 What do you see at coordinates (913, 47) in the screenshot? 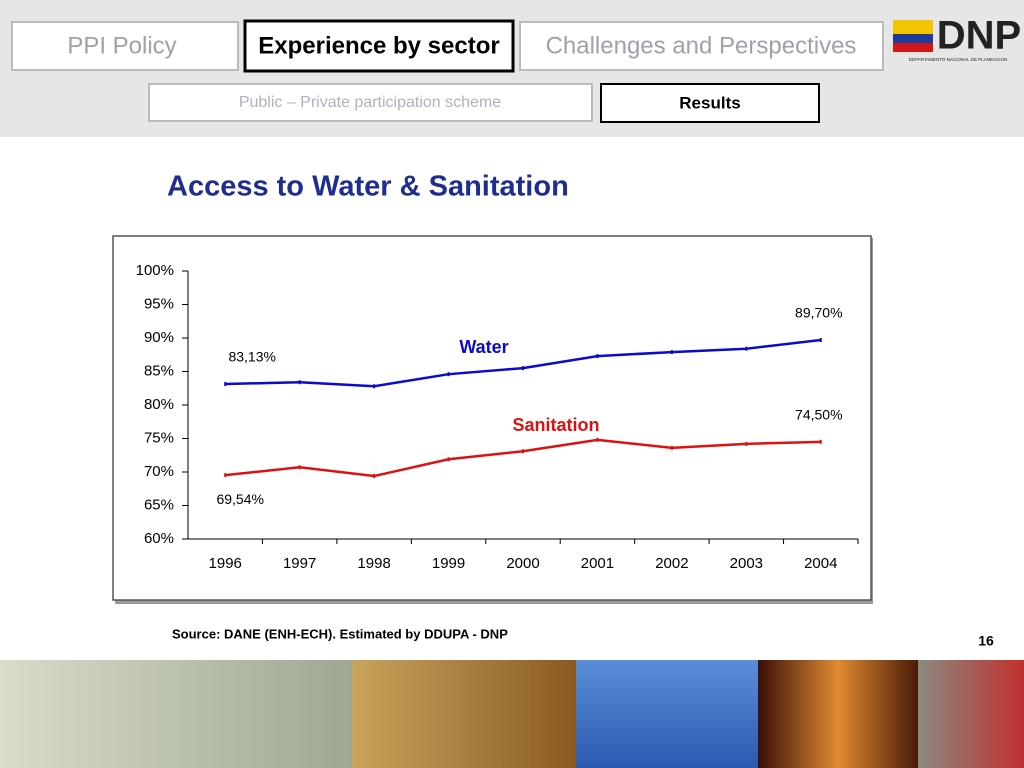
I see `flag-red` at bounding box center [913, 47].